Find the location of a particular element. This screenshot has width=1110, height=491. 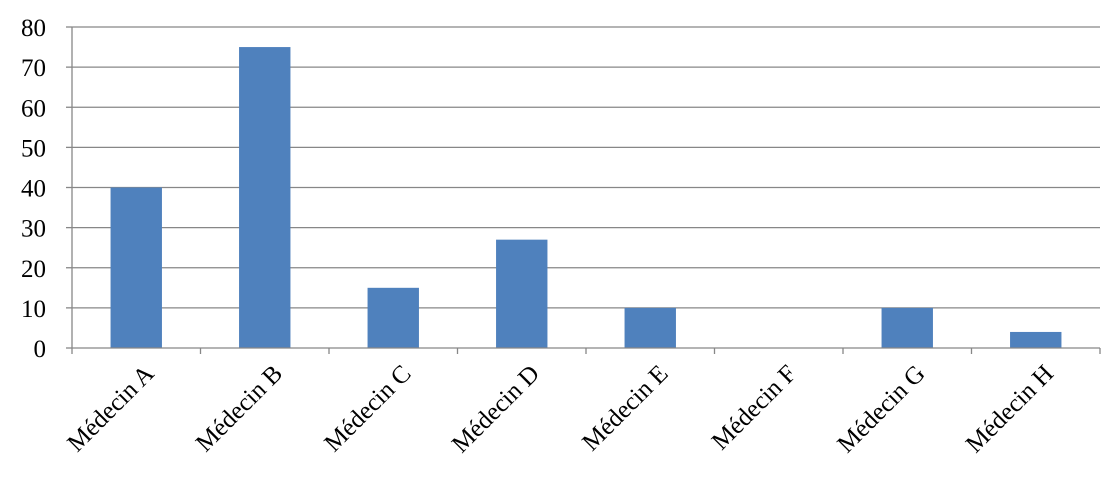

y-tick-label: 80 is located at coordinates (33, 28).